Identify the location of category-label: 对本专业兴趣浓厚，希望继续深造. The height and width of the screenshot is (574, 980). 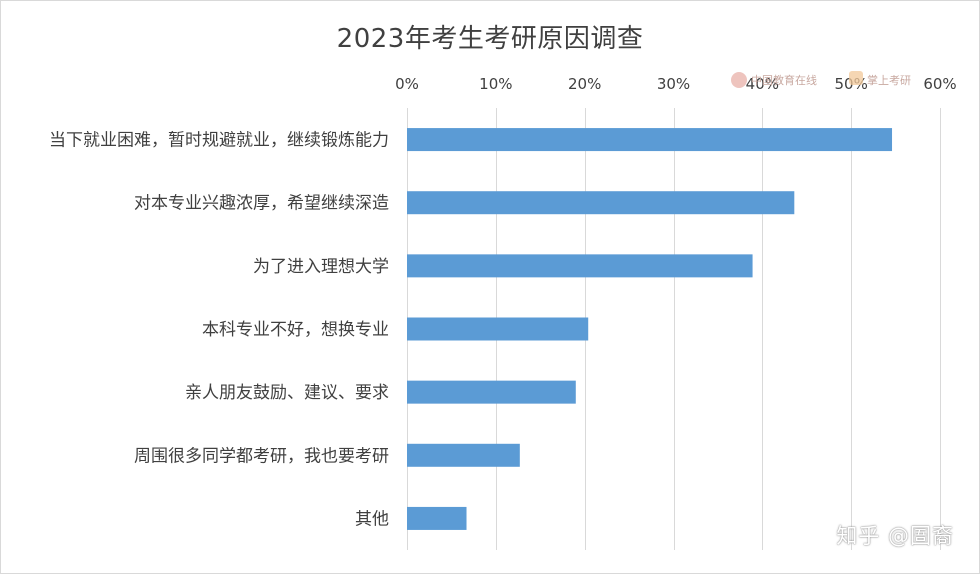
(261, 204).